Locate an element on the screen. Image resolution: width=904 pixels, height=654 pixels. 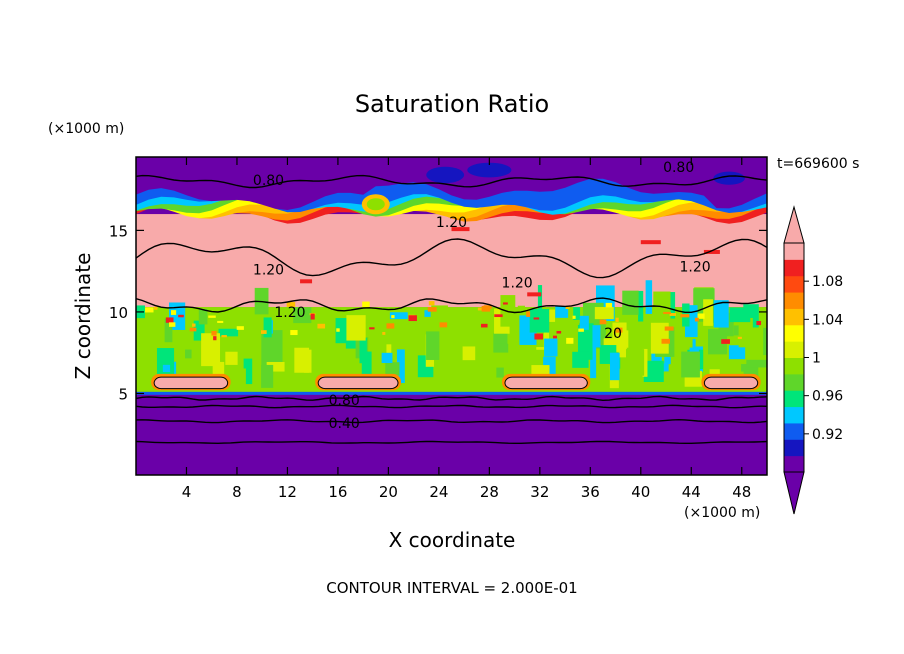
x-unit-label: (×1000 m) is located at coordinates (722, 513).